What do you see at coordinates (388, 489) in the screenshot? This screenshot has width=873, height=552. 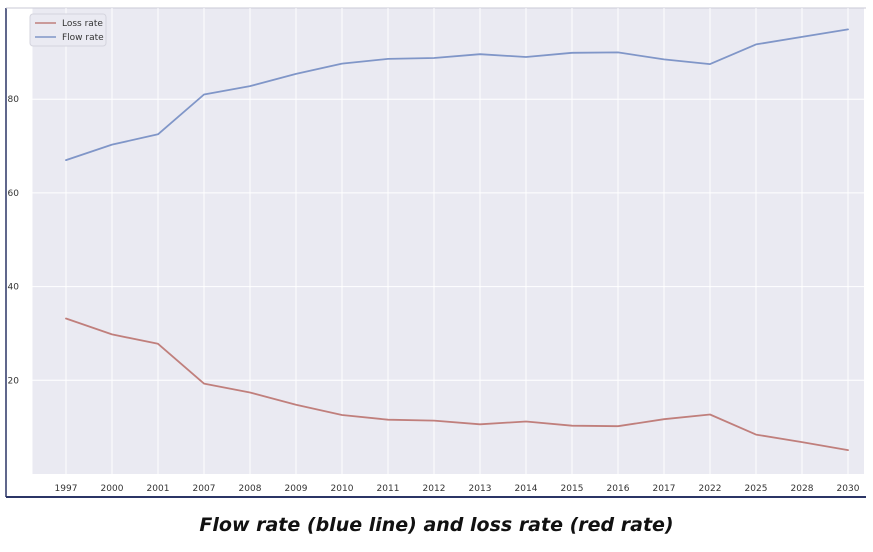 I see `x-tick-label: 2011` at bounding box center [388, 489].